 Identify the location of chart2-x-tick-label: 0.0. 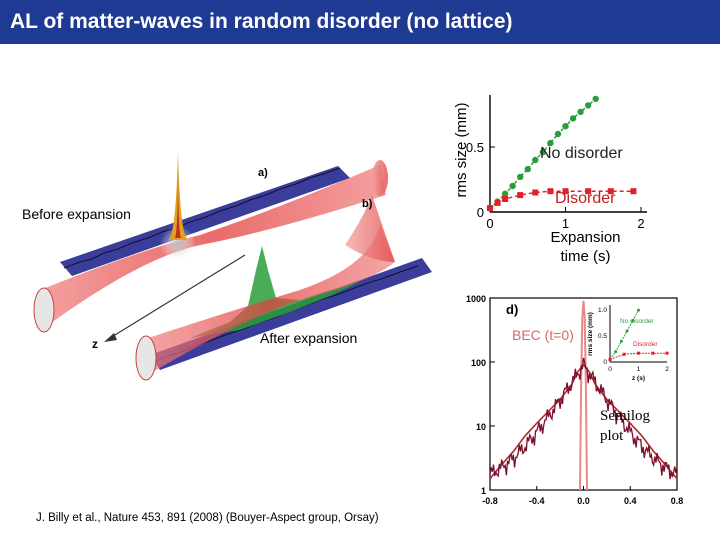
(583, 501).